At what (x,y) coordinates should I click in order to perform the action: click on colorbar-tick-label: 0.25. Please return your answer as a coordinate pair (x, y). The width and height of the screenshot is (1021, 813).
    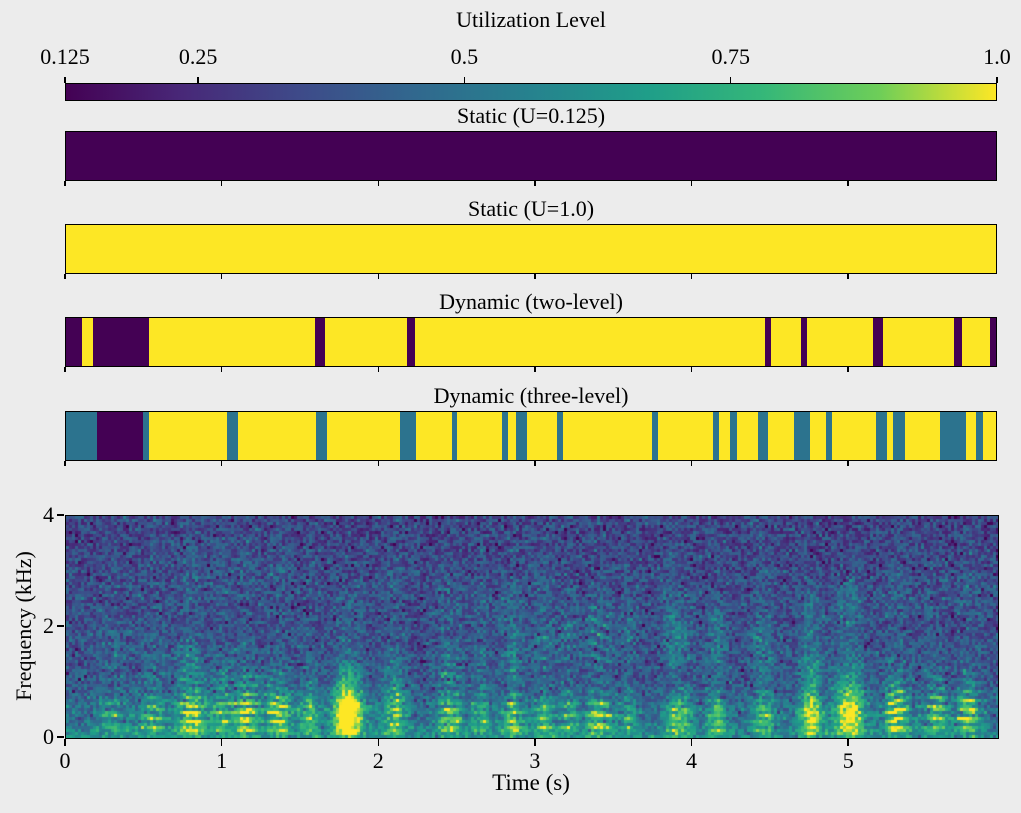
    Looking at the image, I should click on (198, 56).